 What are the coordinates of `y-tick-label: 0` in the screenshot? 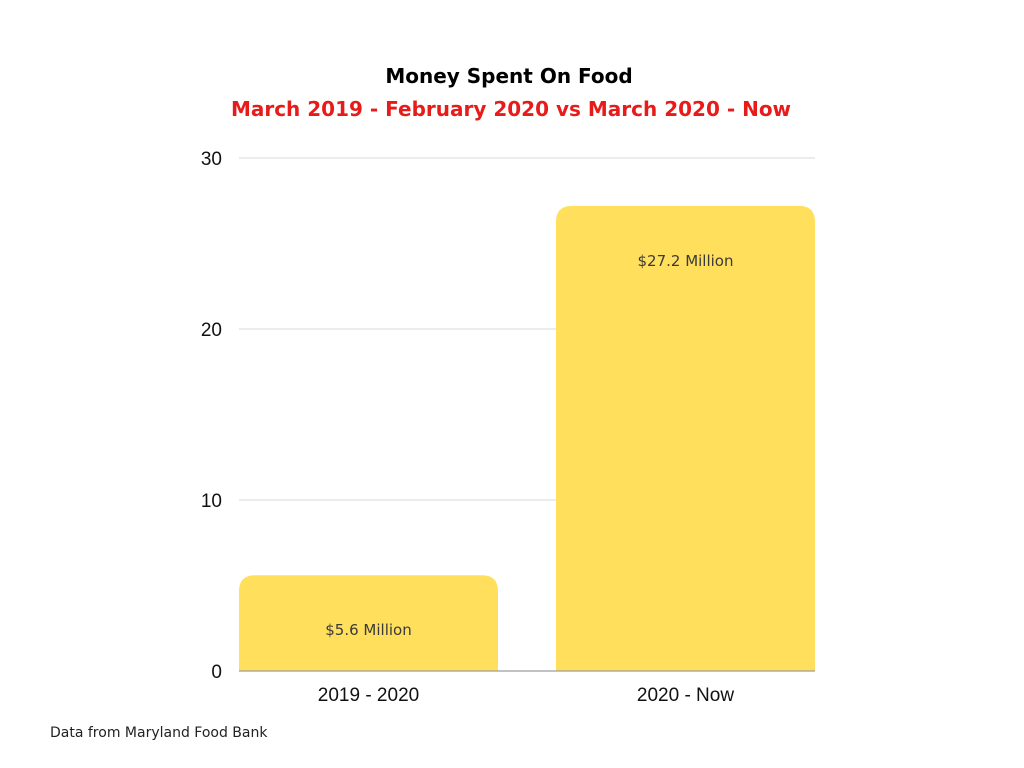 It's located at (216, 672).